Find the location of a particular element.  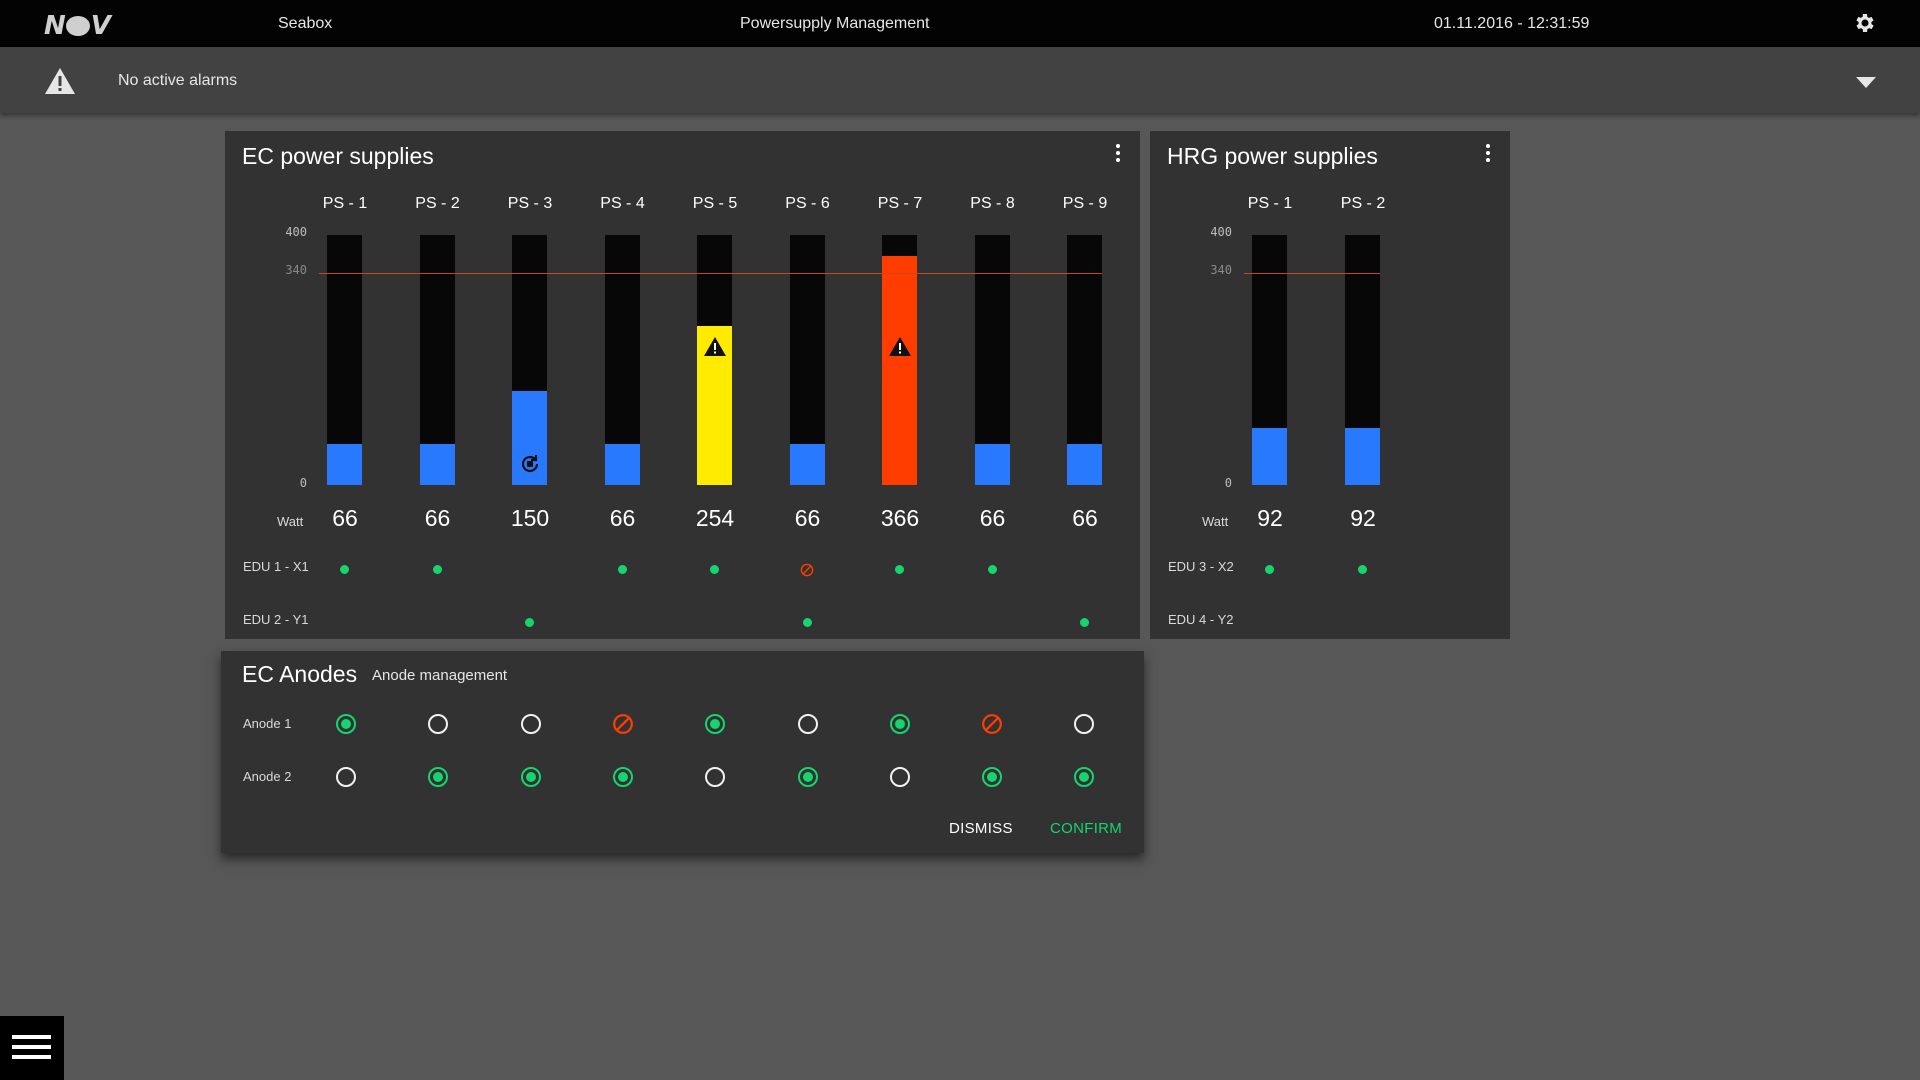

power-supply-label: PS - 9 is located at coordinates (1085, 203).